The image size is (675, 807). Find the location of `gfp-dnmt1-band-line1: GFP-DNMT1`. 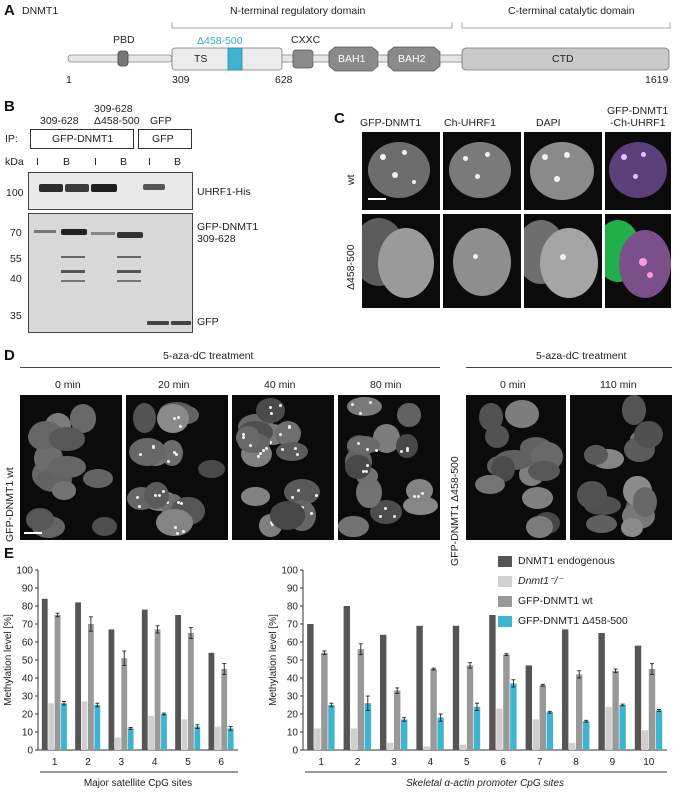

gfp-dnmt1-band-line1: GFP-DNMT1 is located at coordinates (228, 227).